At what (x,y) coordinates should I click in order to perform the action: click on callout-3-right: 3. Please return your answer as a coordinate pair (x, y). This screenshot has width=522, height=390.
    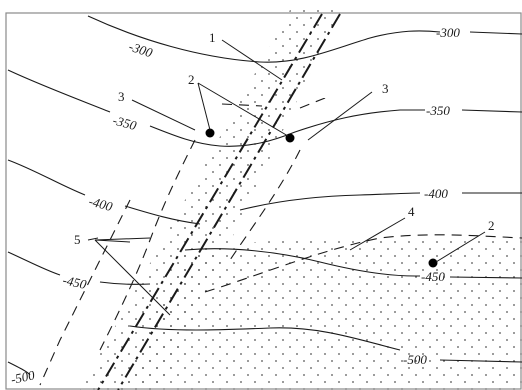
    Looking at the image, I should click on (385, 88).